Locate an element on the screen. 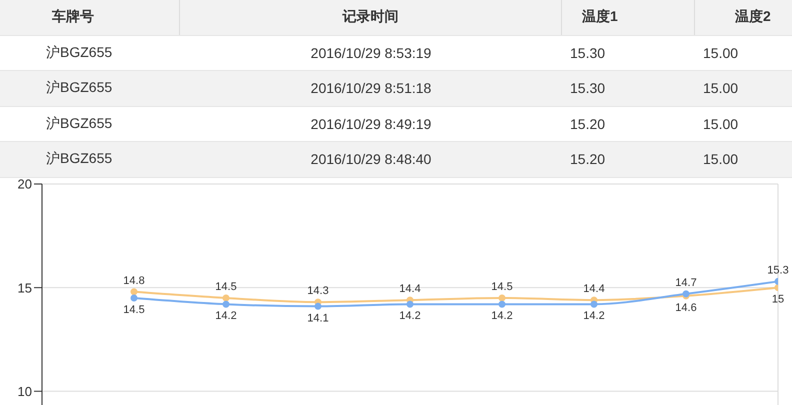 The width and height of the screenshot is (792, 405). y-tick-label: 10 is located at coordinates (25, 391).